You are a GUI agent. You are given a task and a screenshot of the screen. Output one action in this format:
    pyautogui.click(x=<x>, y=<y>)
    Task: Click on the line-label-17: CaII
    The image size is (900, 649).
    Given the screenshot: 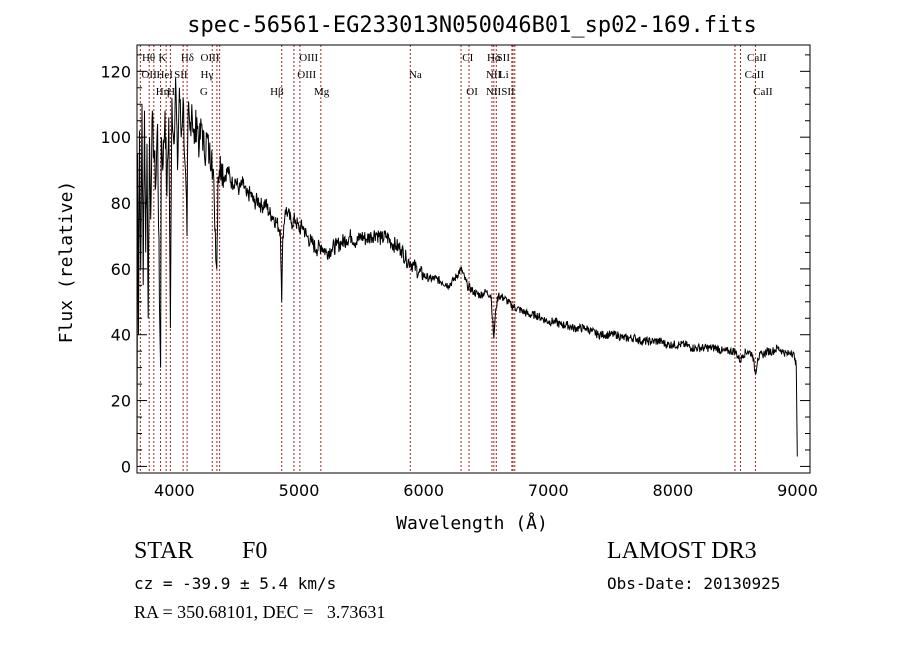 What is the action you would take?
    pyautogui.click(x=755, y=75)
    